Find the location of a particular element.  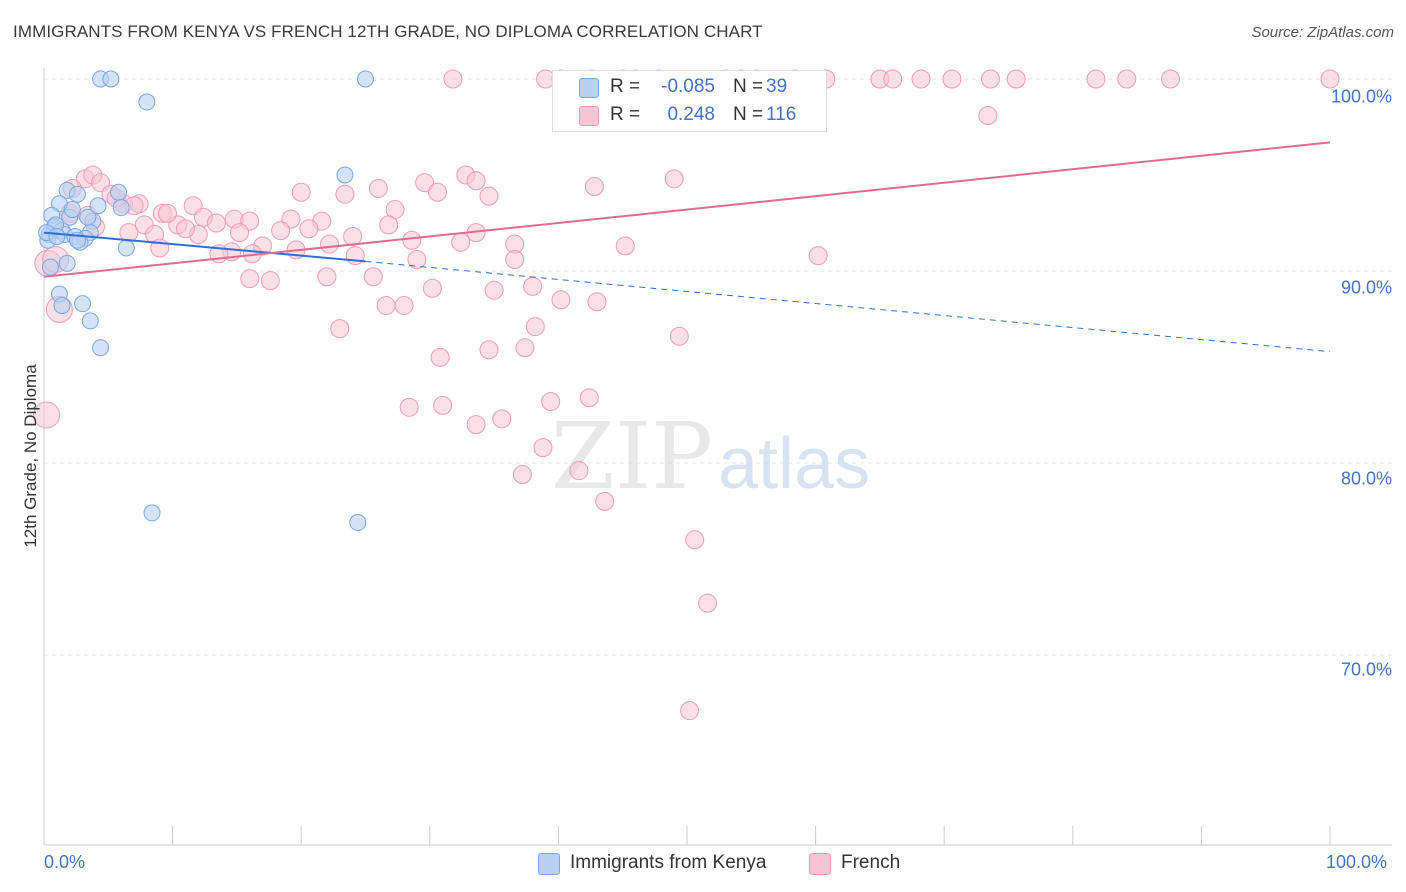

legend-row-french: R = 0.248 N = 116 is located at coordinates (689, 115).